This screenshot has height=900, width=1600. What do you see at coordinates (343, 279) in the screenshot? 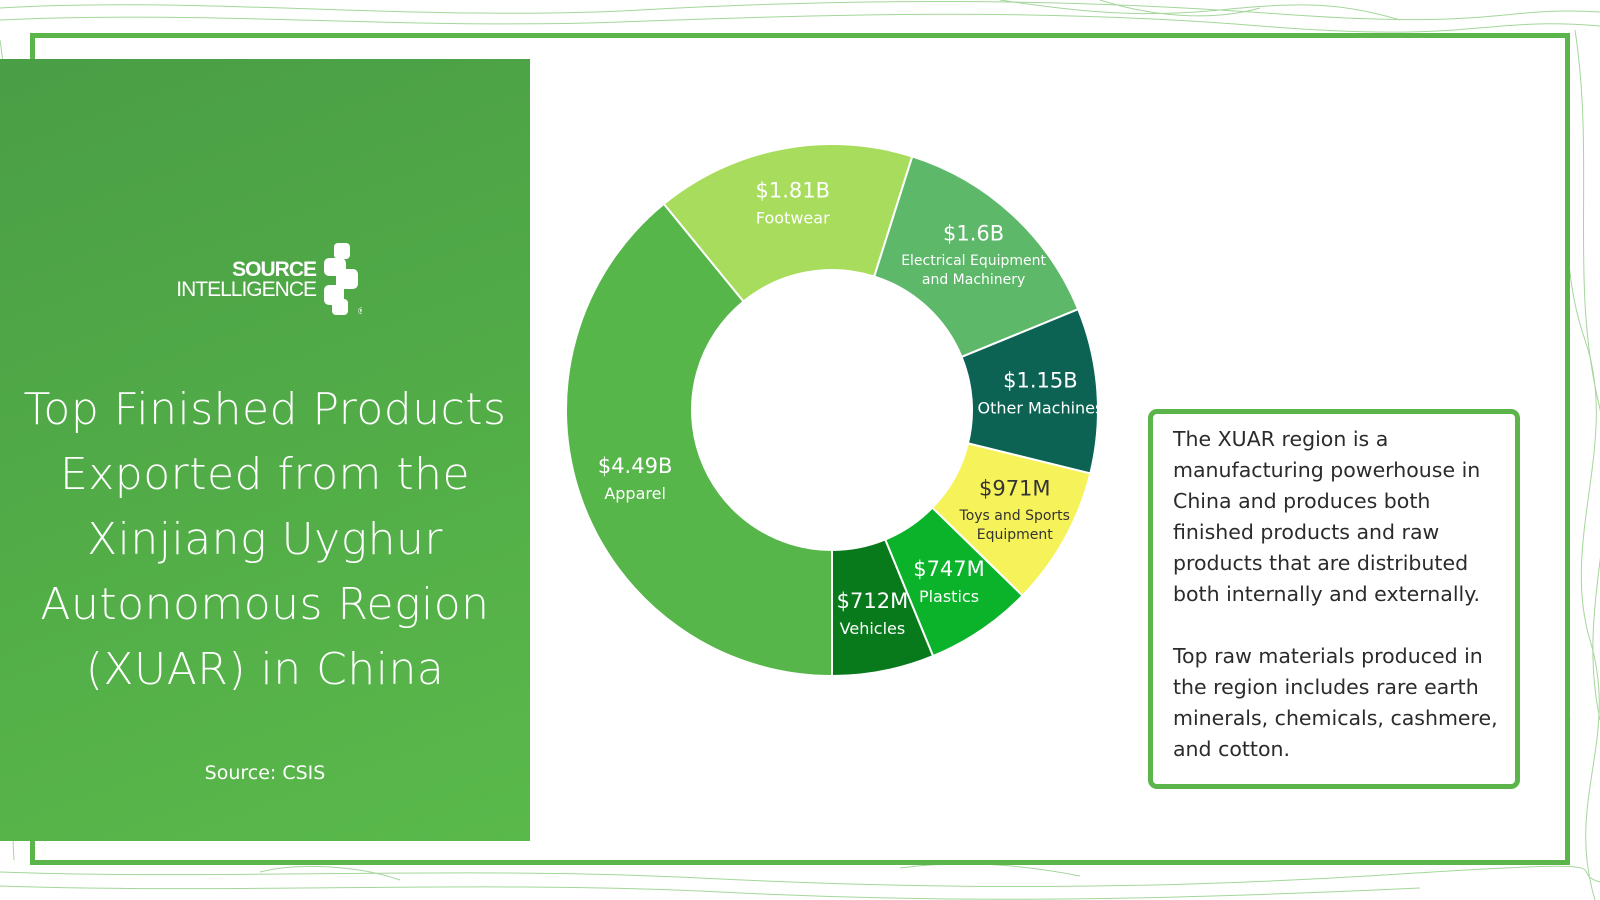
I see `logo-mark-icon: ®` at bounding box center [343, 279].